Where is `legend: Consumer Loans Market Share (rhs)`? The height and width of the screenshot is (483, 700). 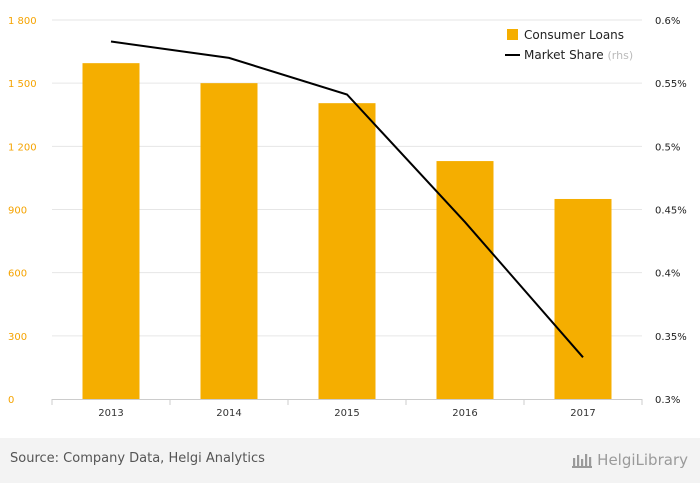 legend: Consumer Loans Market Share (rhs) is located at coordinates (569, 45).